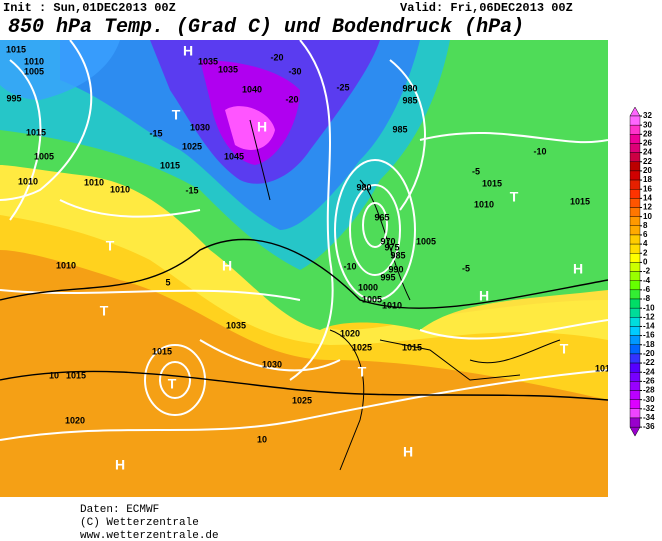  I want to click on footer-line: Daten: ECMWF, so click(119, 510).